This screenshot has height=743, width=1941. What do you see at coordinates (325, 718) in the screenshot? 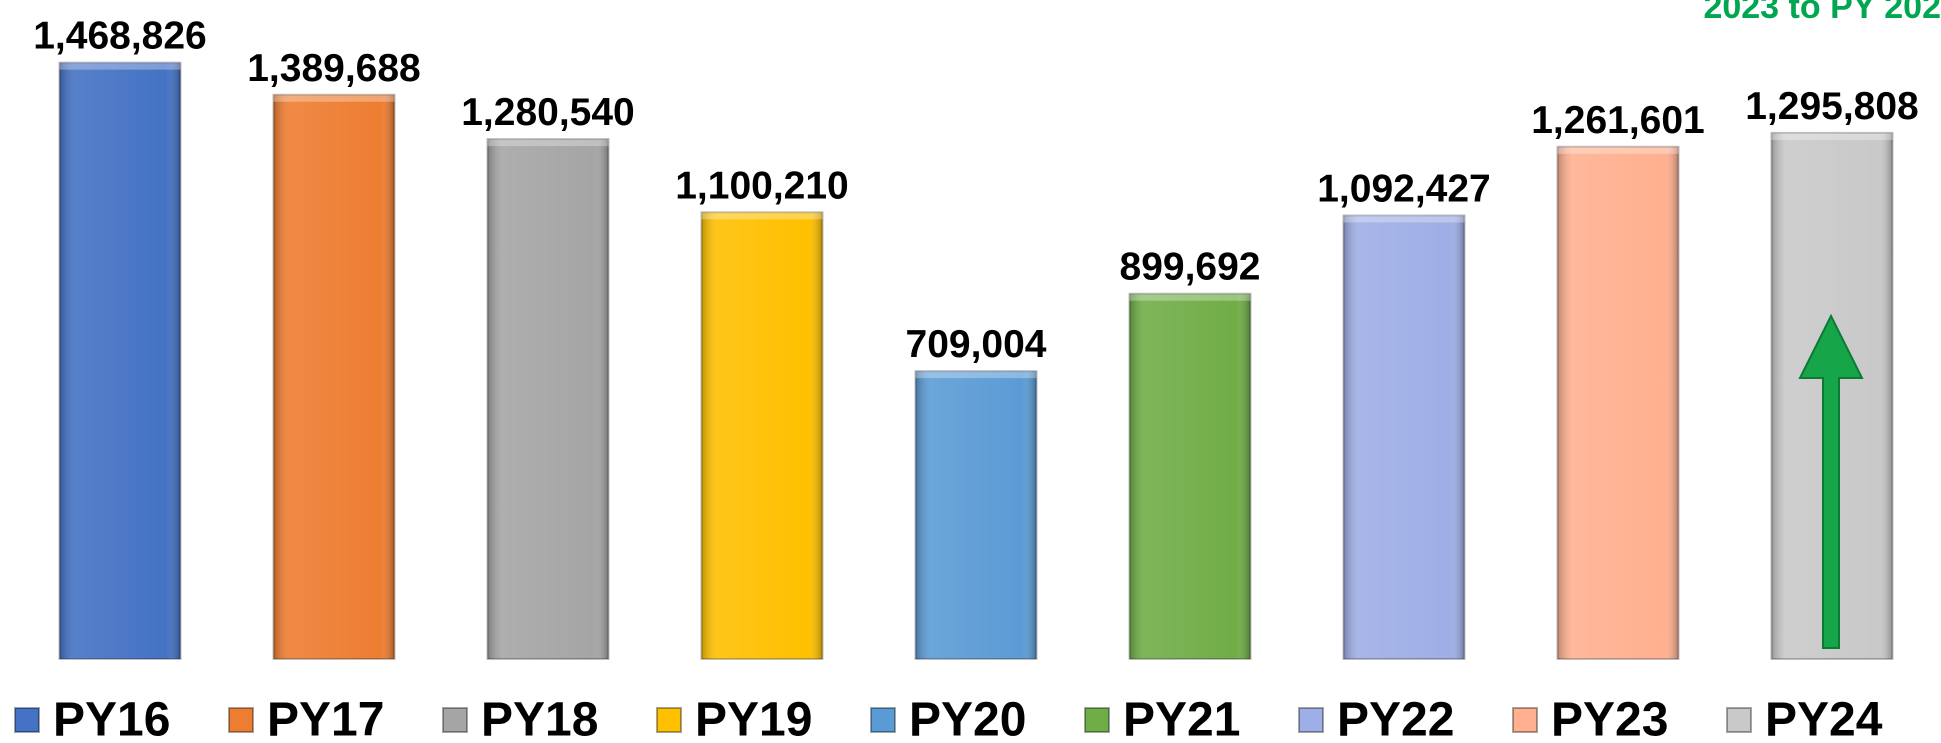
I see `legend-label: PY17` at bounding box center [325, 718].